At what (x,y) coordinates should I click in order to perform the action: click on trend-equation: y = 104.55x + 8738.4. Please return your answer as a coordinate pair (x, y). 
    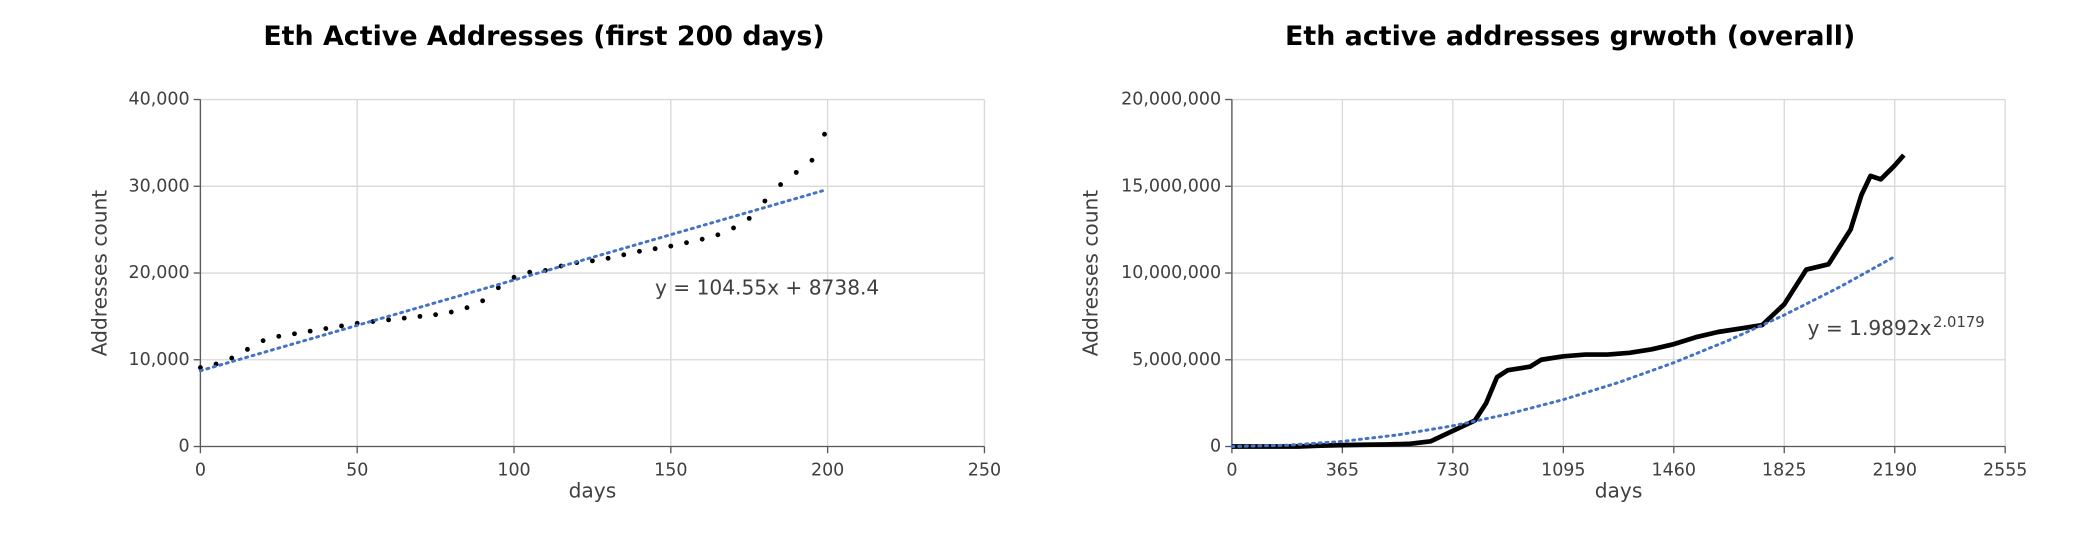
    Looking at the image, I should click on (767, 288).